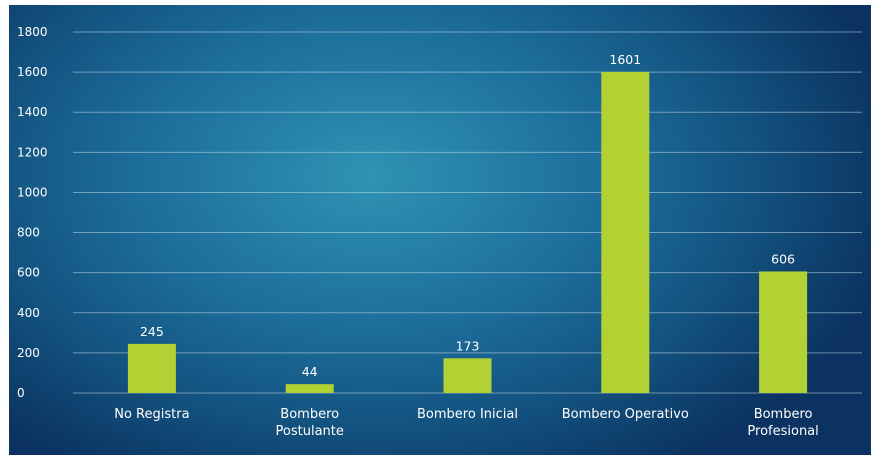 This screenshot has height=460, width=880. Describe the element at coordinates (783, 258) in the screenshot. I see `data-label: 606` at that location.